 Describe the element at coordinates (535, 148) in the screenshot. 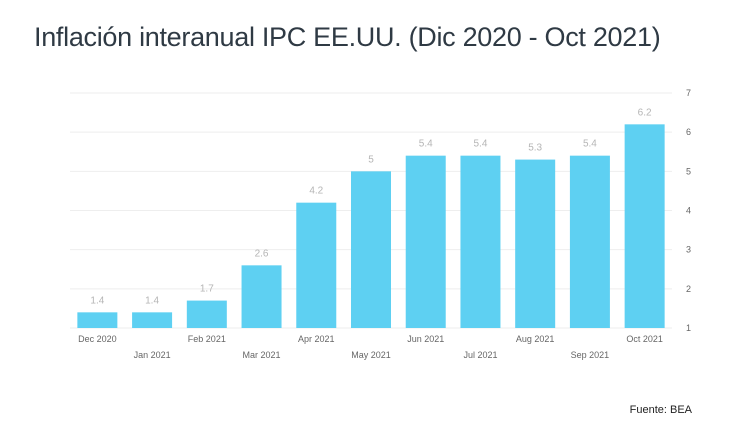

I see `data-label: 5.3` at that location.